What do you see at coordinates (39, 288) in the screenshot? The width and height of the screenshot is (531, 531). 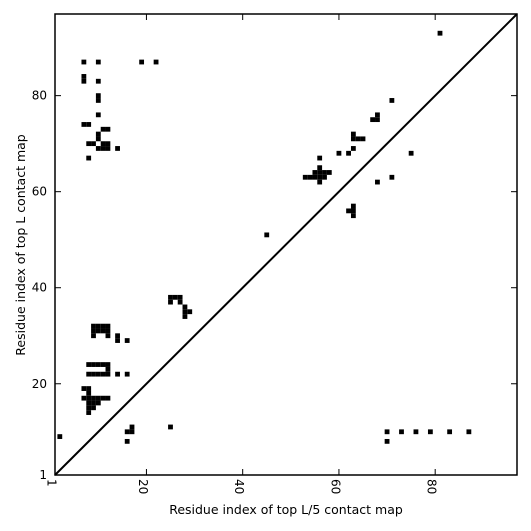 I see `y-tick-label: 40` at bounding box center [39, 288].